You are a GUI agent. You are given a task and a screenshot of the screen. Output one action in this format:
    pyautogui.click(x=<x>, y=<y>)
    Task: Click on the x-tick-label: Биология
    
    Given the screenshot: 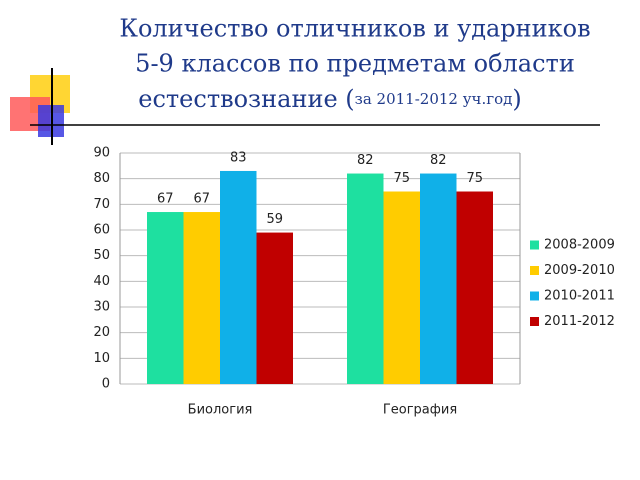 What is the action you would take?
    pyautogui.click(x=220, y=410)
    